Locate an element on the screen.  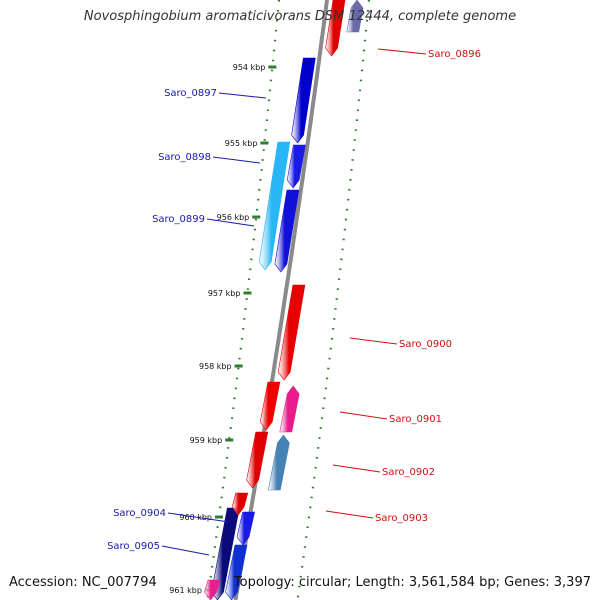
gene-saro-0905-upper is located at coordinates (245, 528).